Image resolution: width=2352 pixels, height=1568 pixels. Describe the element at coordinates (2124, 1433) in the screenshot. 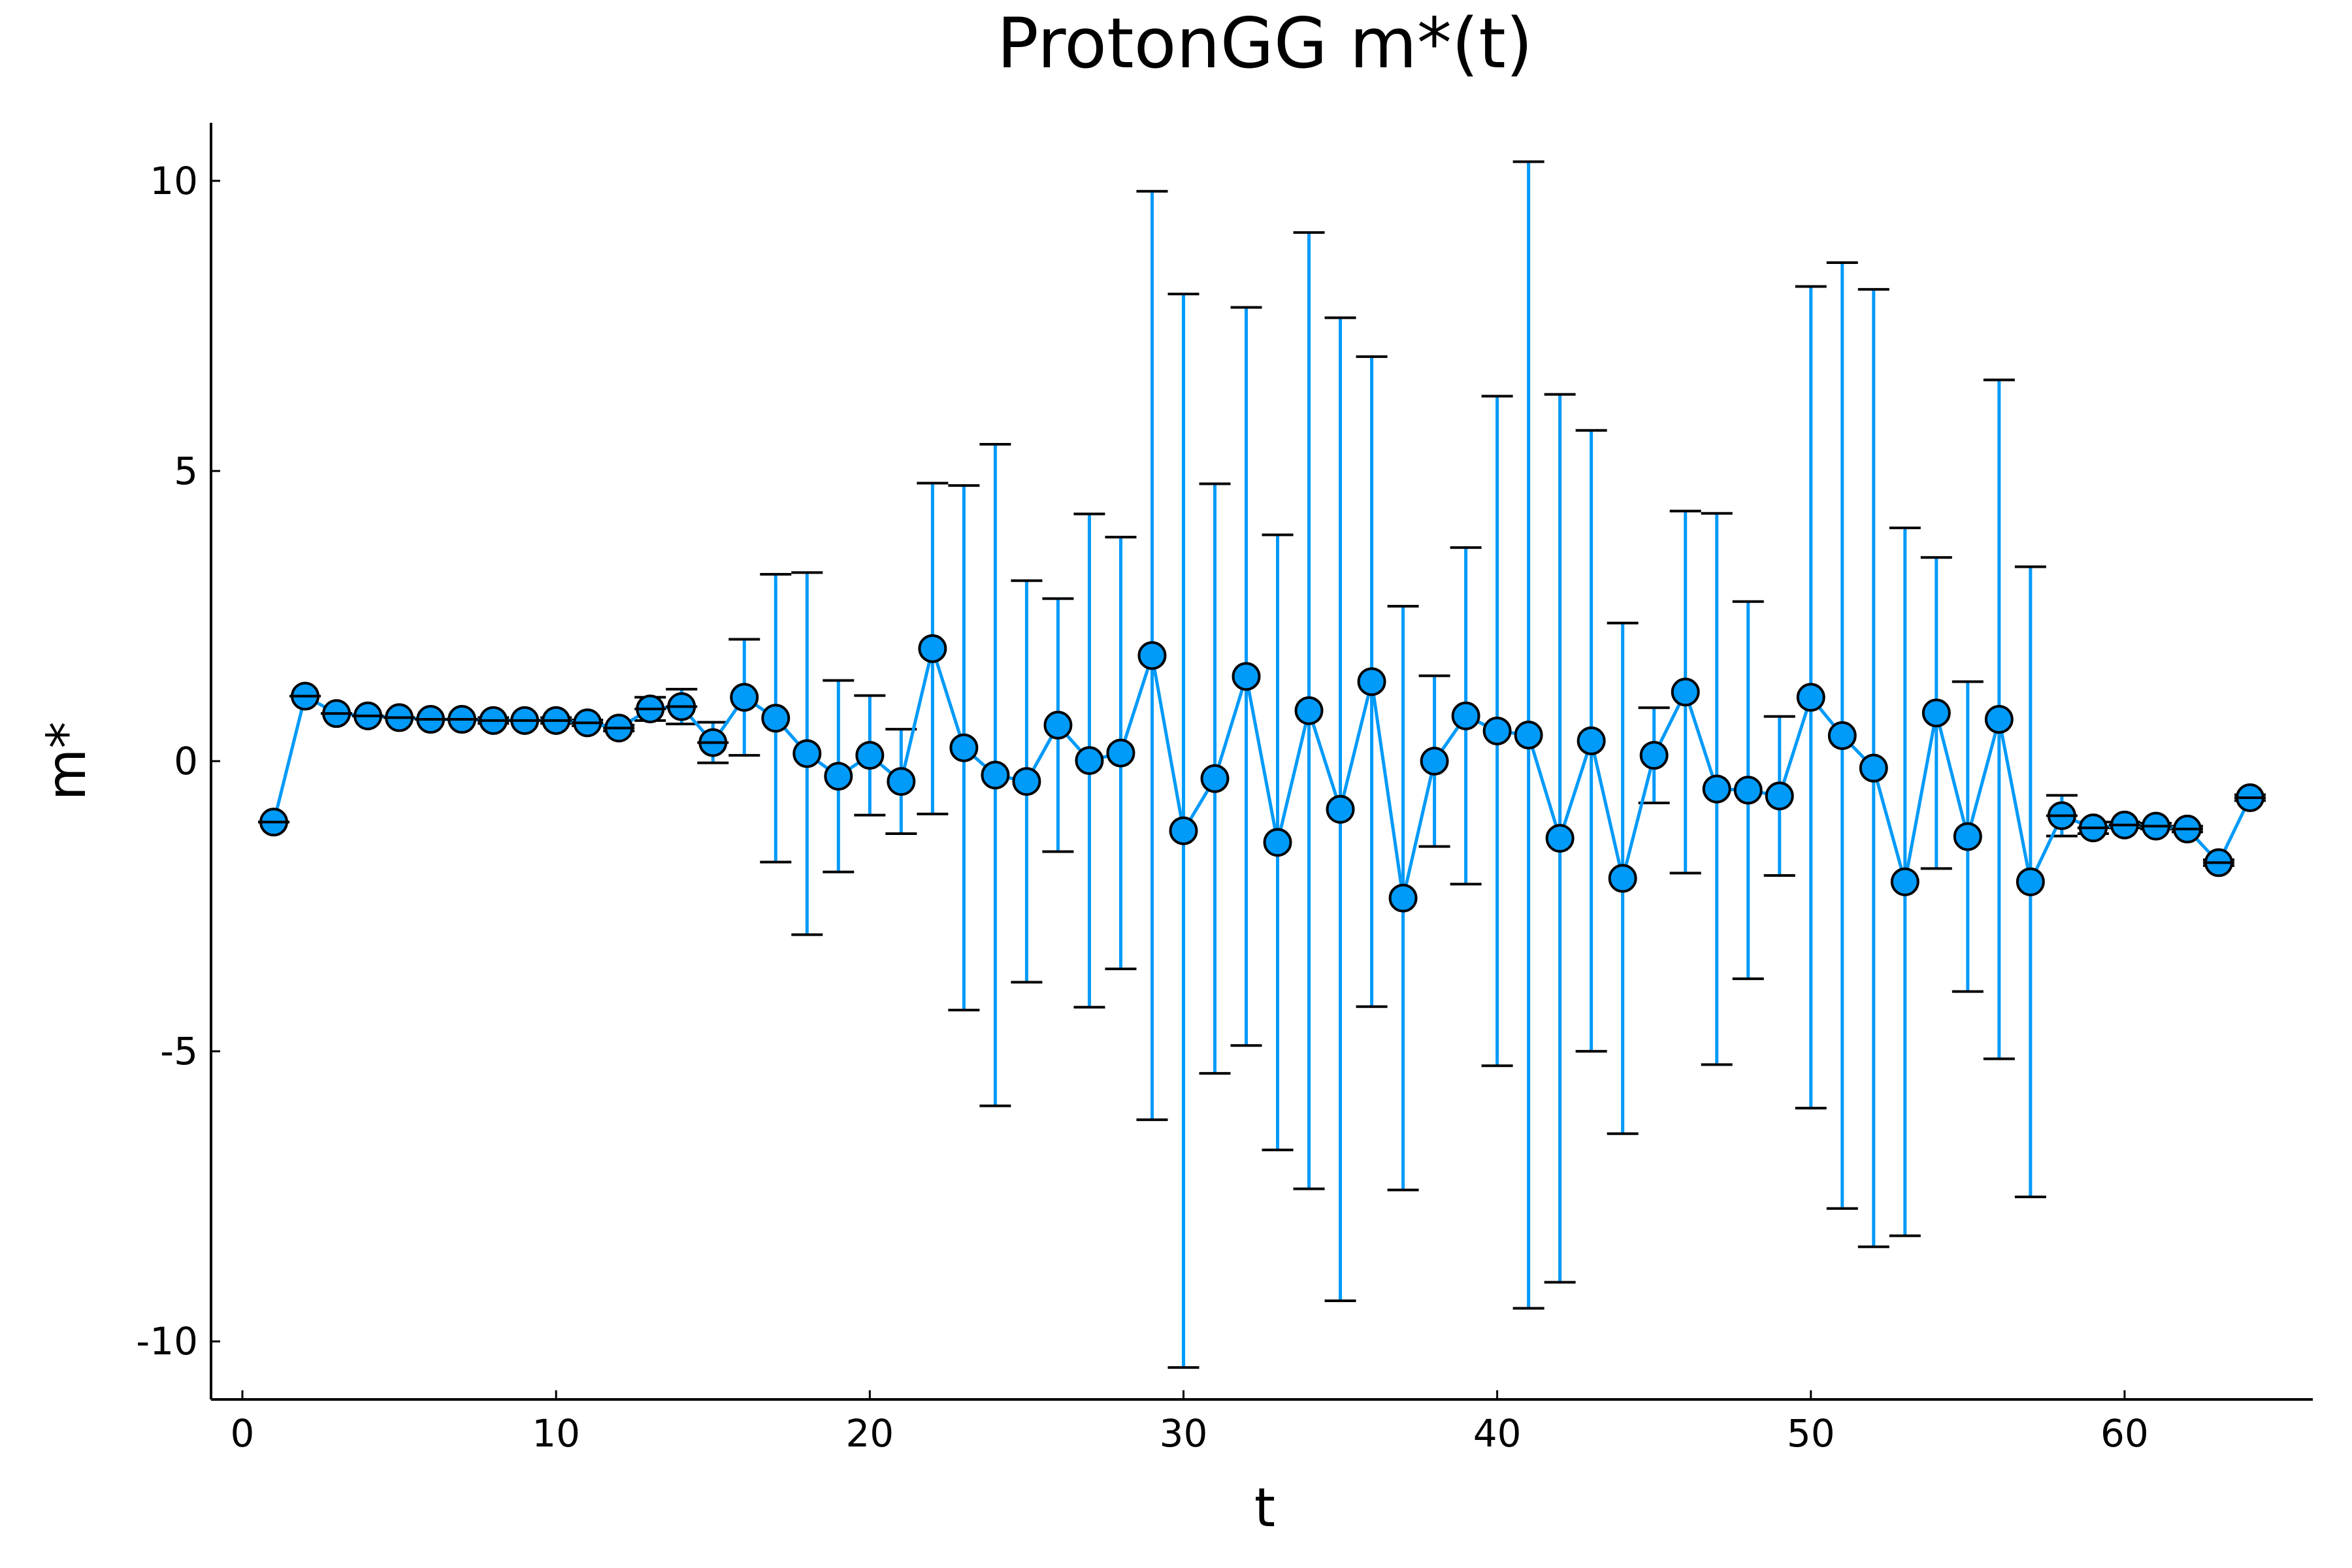

I see `x-tick-label: 60` at that location.